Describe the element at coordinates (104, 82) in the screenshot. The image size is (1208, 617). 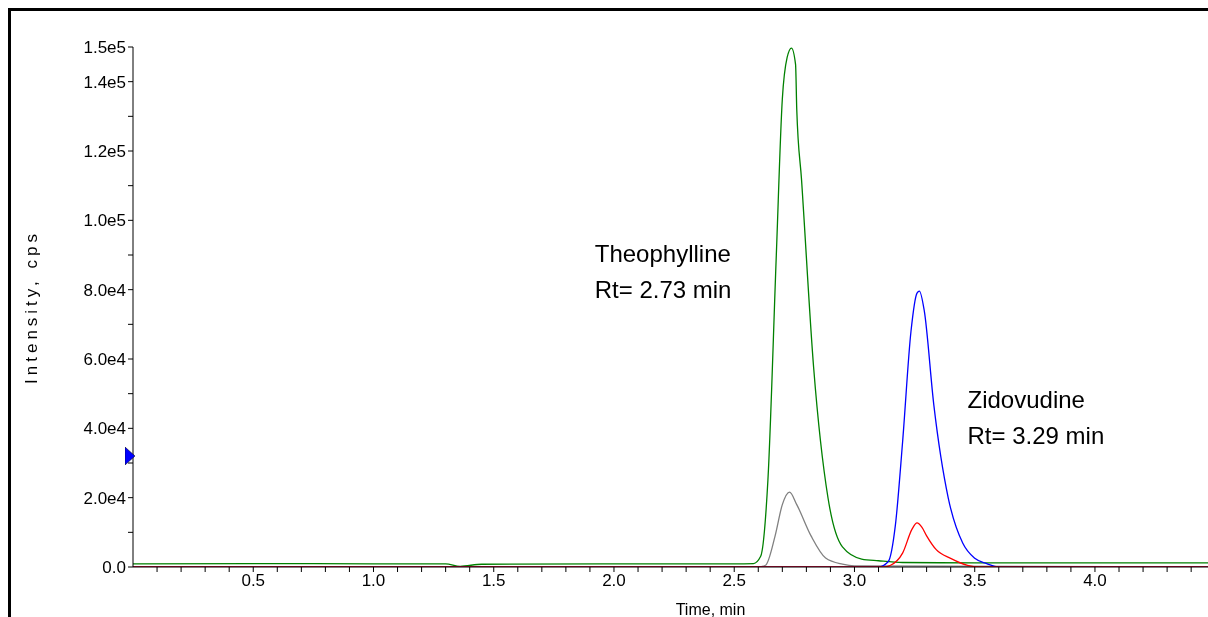
I see `y-tick-label: 1.4e5` at that location.